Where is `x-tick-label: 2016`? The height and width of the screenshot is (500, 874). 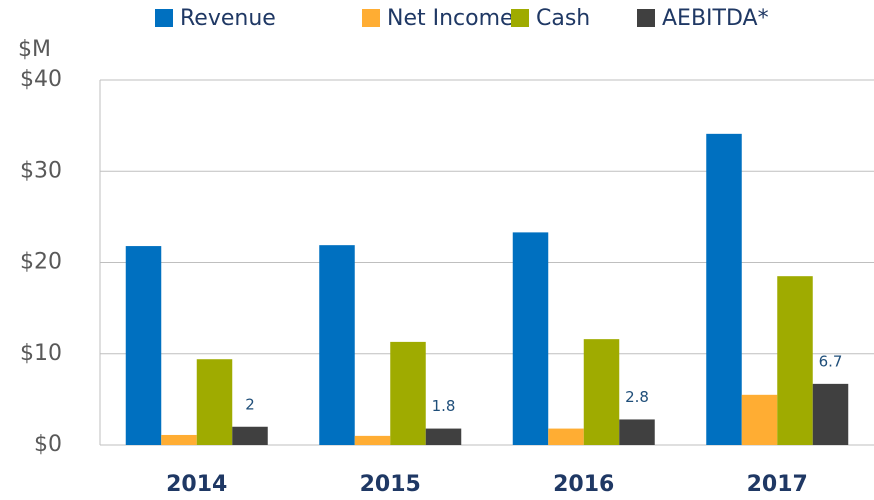 x-tick-label: 2016 is located at coordinates (583, 484).